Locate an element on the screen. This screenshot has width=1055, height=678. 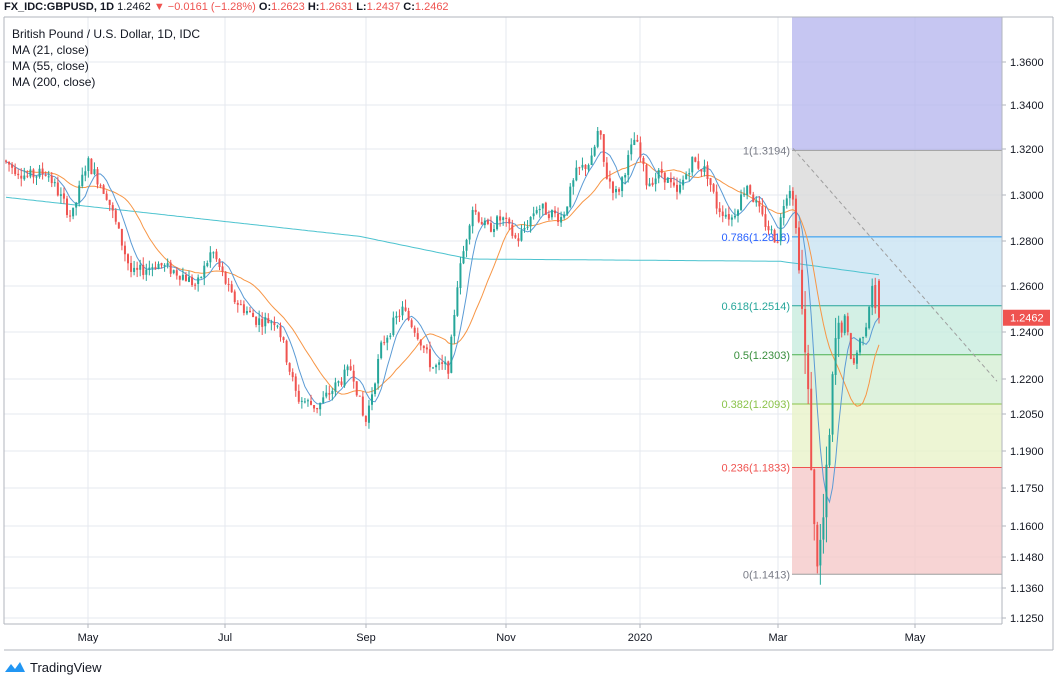
fib-level-label: 0.618(1.2514) is located at coordinates (756, 307).